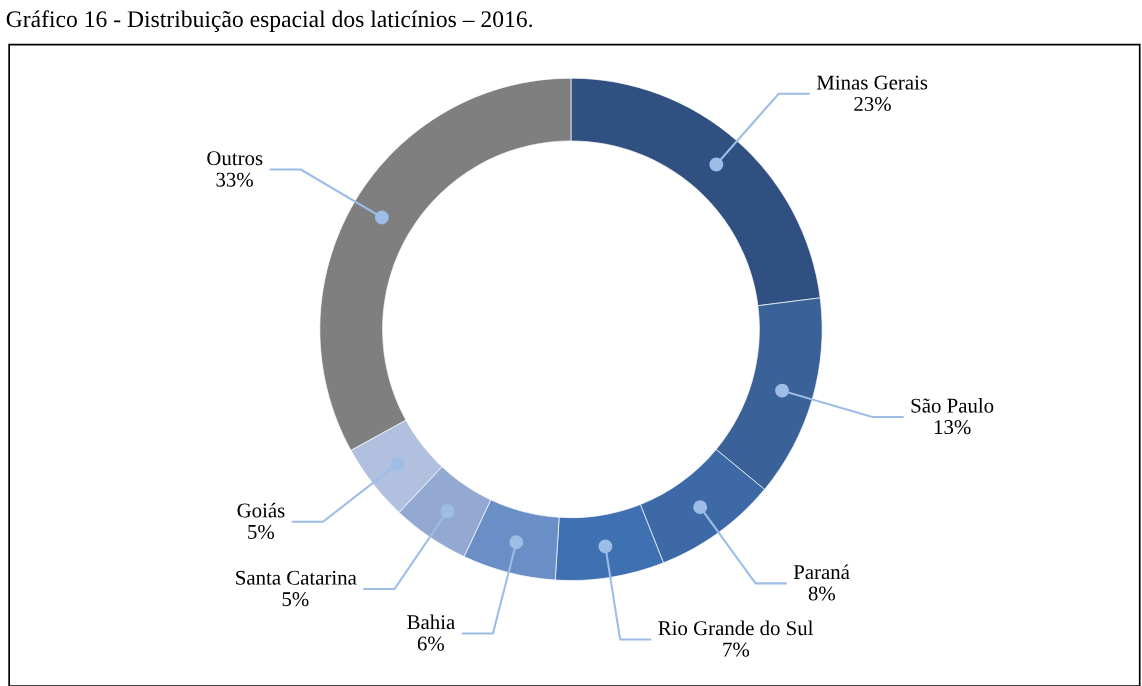 This screenshot has height=686, width=1142. I want to click on slice-label: Paraná, so click(821, 572).